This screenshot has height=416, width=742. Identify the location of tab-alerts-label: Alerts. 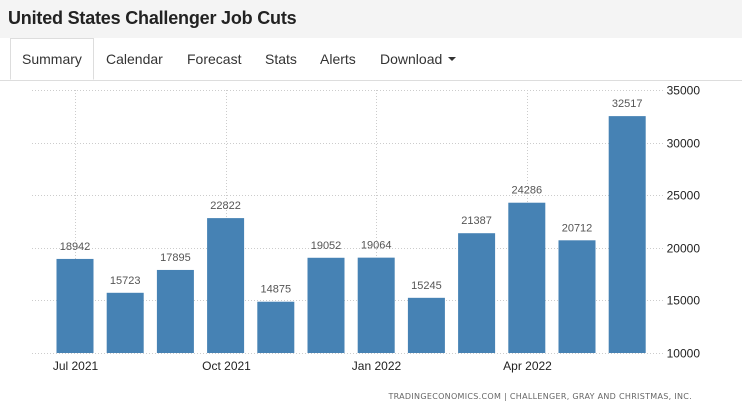
(338, 59).